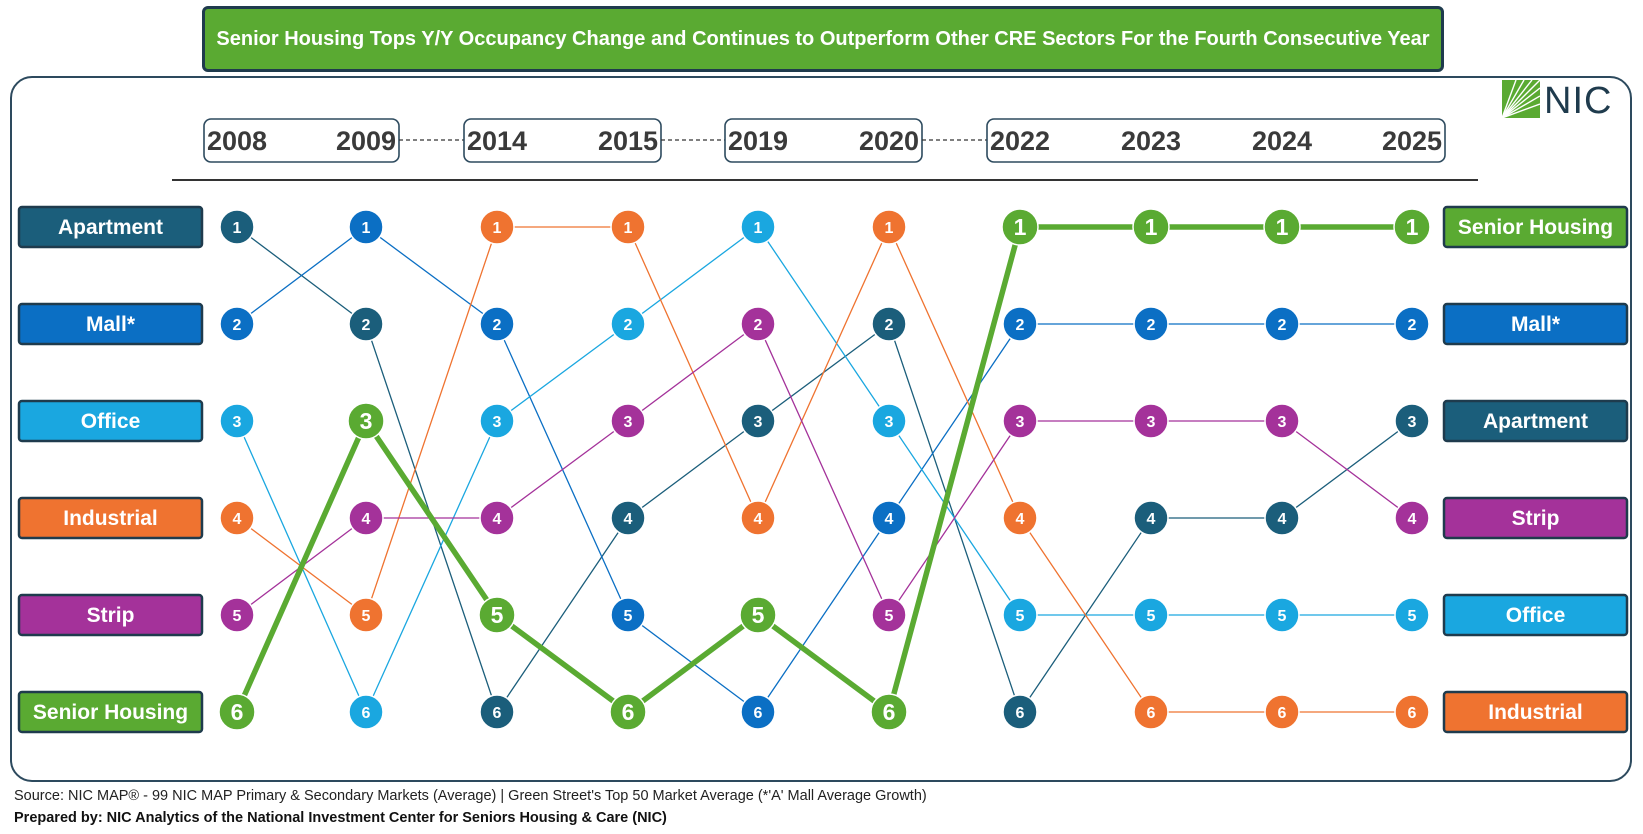 This screenshot has height=834, width=1643. I want to click on nic-logo: NIC, so click(1566, 100).